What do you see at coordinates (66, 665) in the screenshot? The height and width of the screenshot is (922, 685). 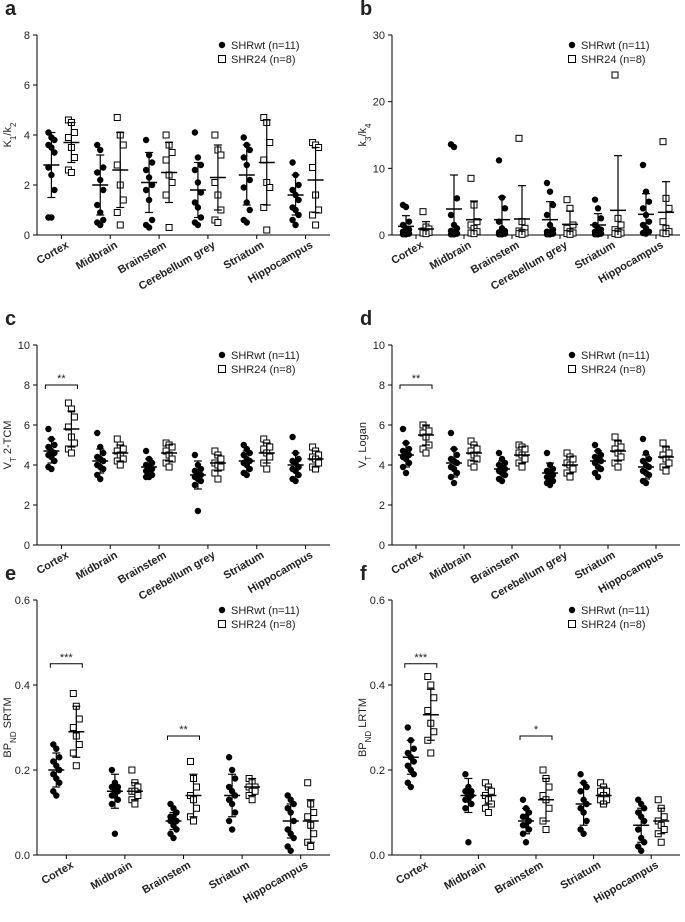 I see `significance-bracket` at bounding box center [66, 665].